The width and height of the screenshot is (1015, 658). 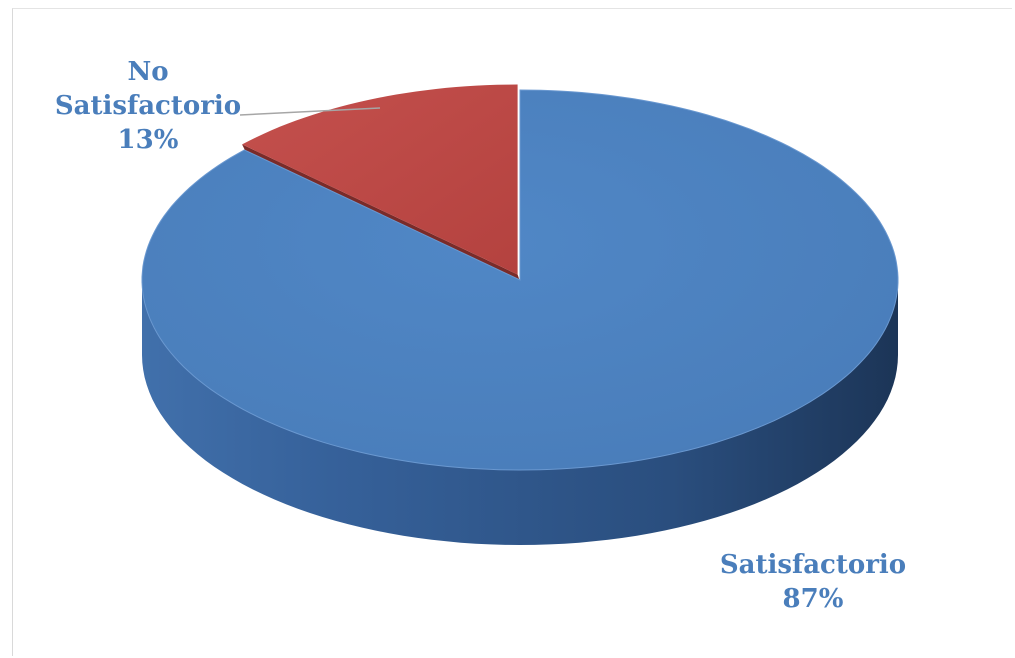 What do you see at coordinates (148, 106) in the screenshot?
I see `label-no-satisfactorio: No Satisfactorio 13%` at bounding box center [148, 106].